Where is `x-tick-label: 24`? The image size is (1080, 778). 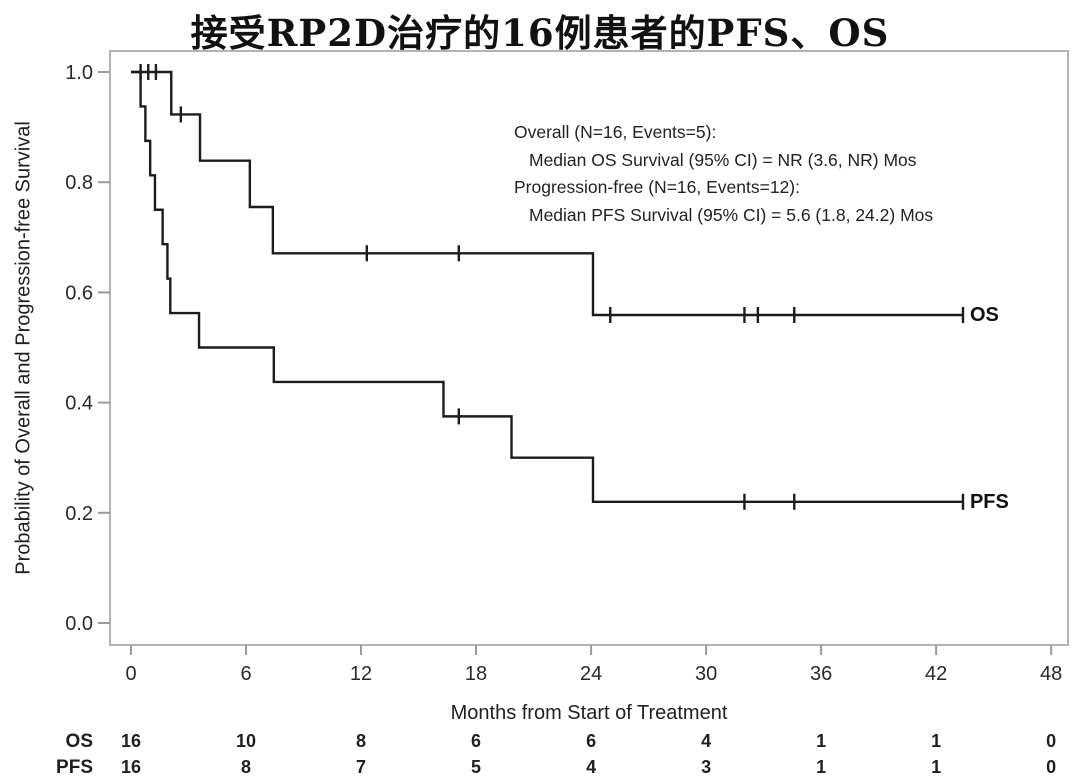
x-tick-label: 24 is located at coordinates (591, 674).